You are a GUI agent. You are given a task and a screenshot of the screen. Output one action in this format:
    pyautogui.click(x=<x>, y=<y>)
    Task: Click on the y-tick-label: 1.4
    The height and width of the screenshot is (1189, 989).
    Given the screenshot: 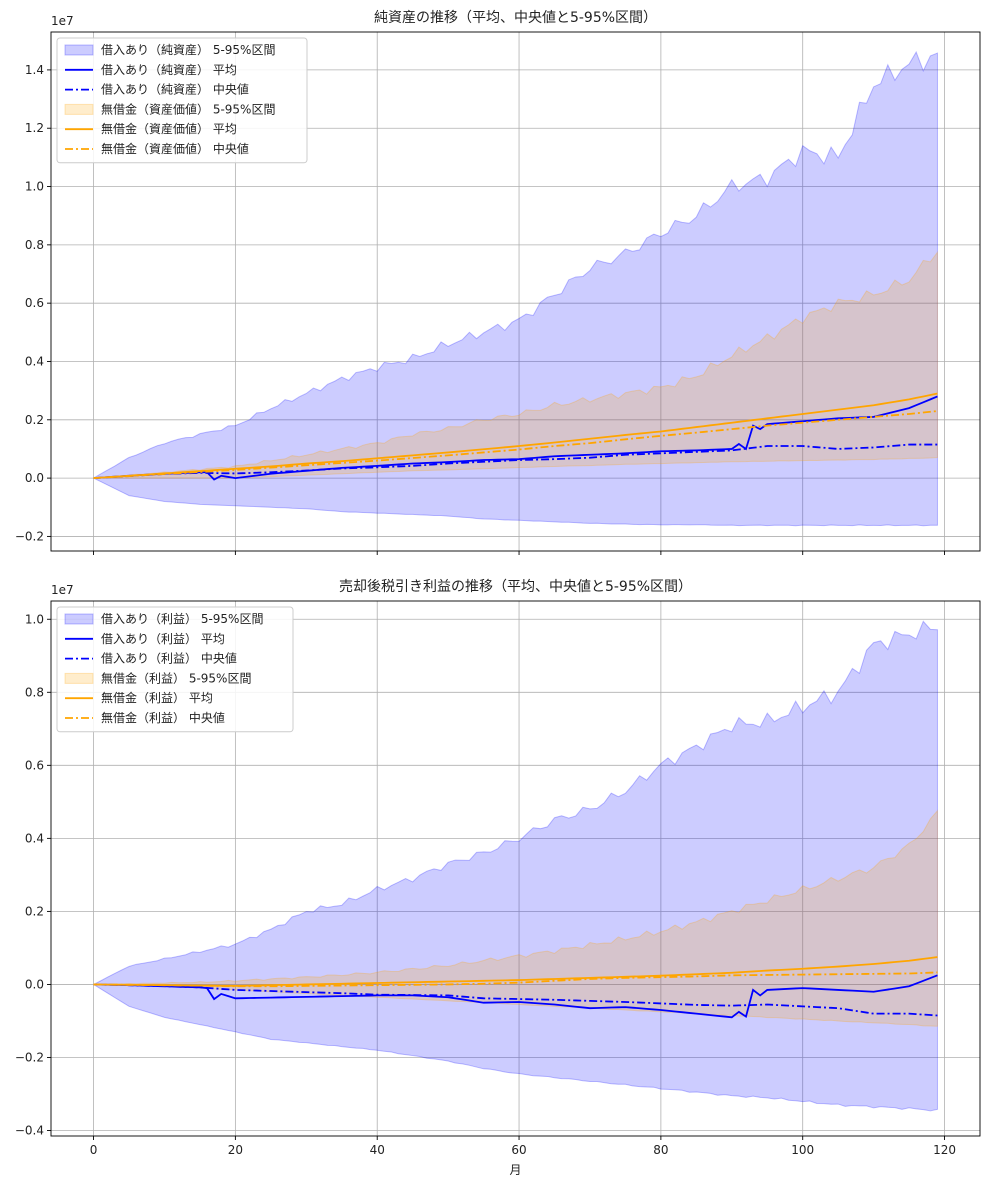 What is the action you would take?
    pyautogui.click(x=34, y=70)
    